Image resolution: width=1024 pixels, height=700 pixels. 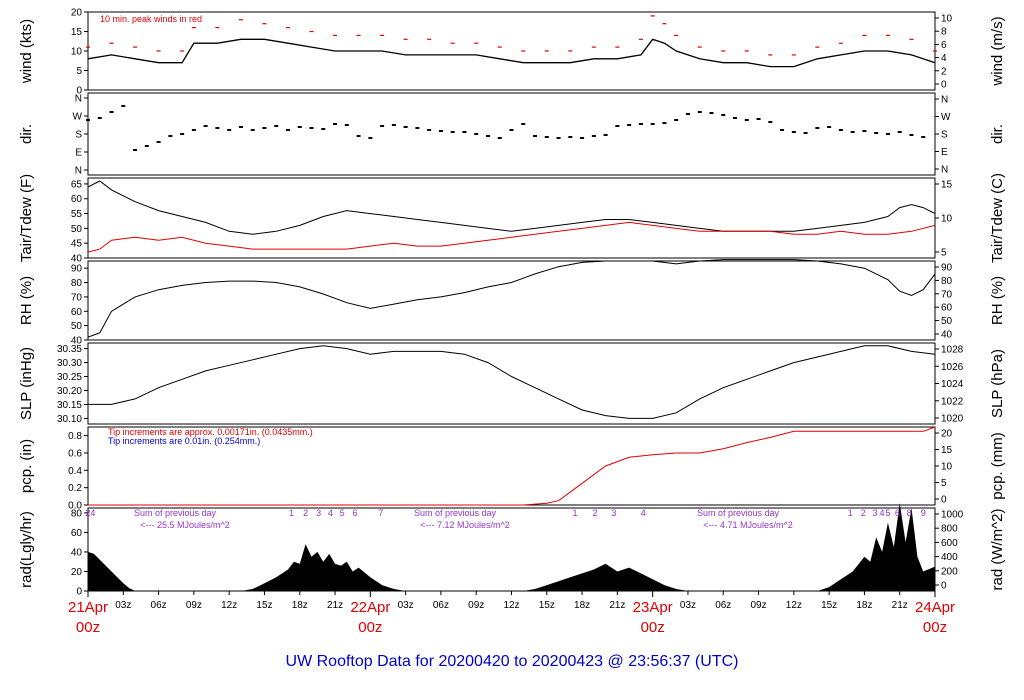 What do you see at coordinates (944, 100) in the screenshot?
I see `dir-right-tick-label: N` at bounding box center [944, 100].